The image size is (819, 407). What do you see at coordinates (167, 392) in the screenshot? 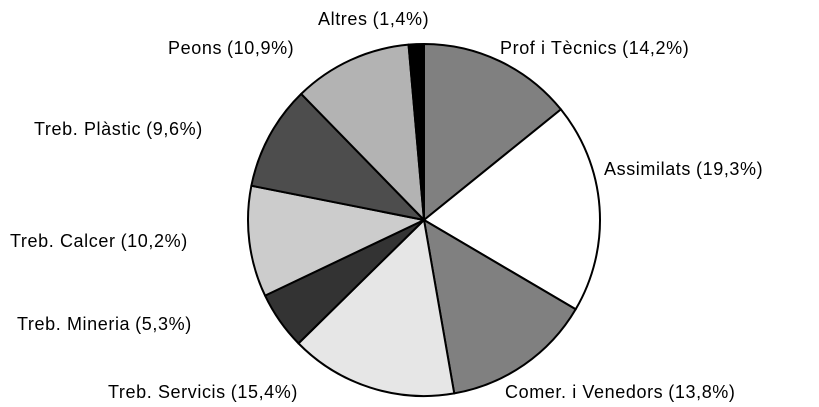
I see `category-name: Treb. Servicis` at bounding box center [167, 392].